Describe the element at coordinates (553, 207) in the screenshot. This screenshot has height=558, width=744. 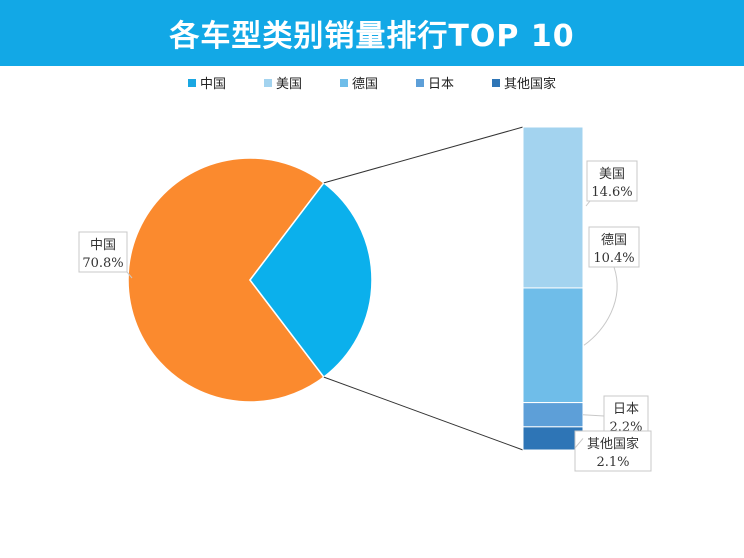
I see `bar-segment-美国` at that location.